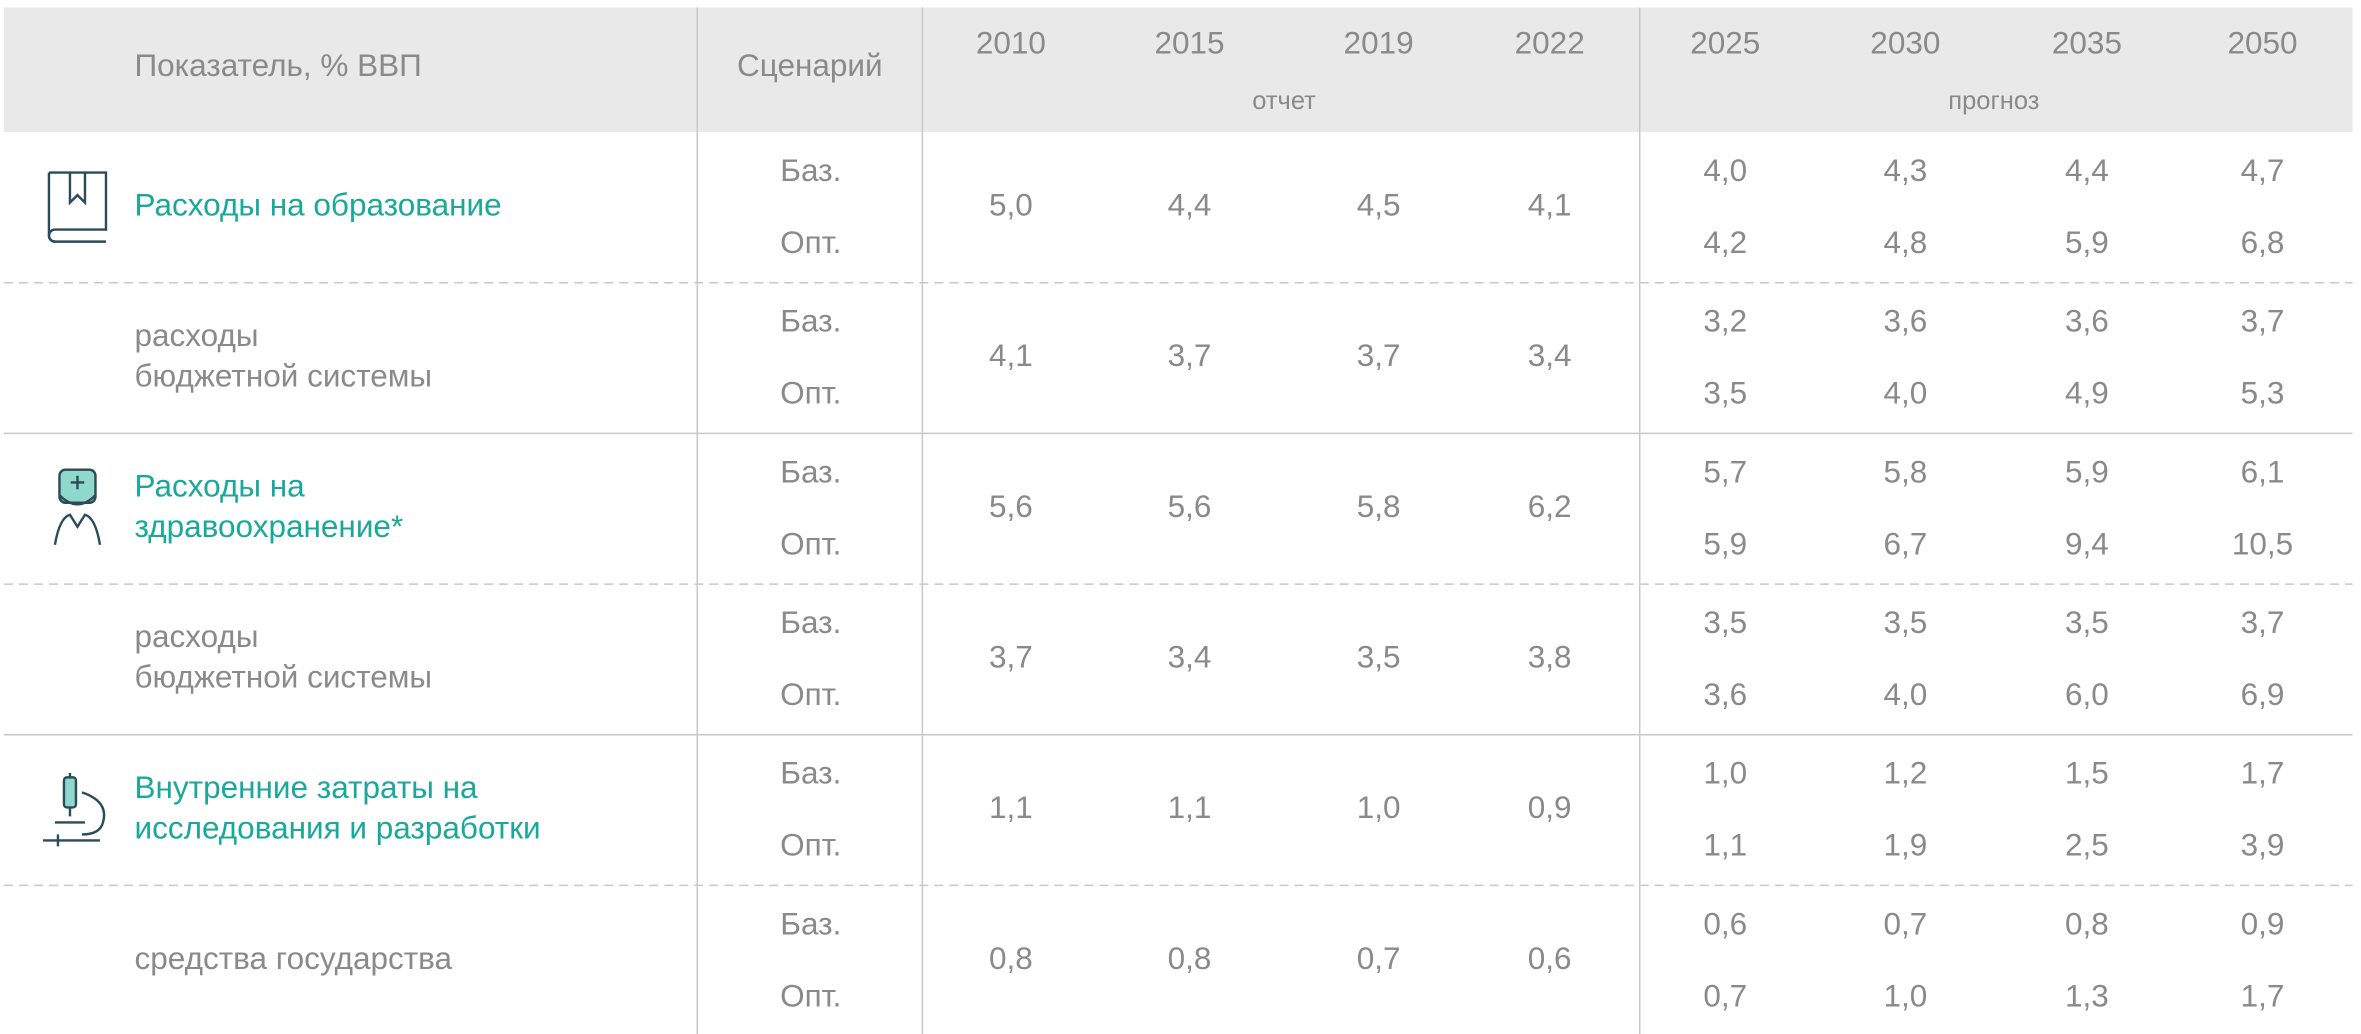 This screenshot has height=1034, width=2361. What do you see at coordinates (1379, 506) in the screenshot?
I see `history-value: 5,8` at bounding box center [1379, 506].